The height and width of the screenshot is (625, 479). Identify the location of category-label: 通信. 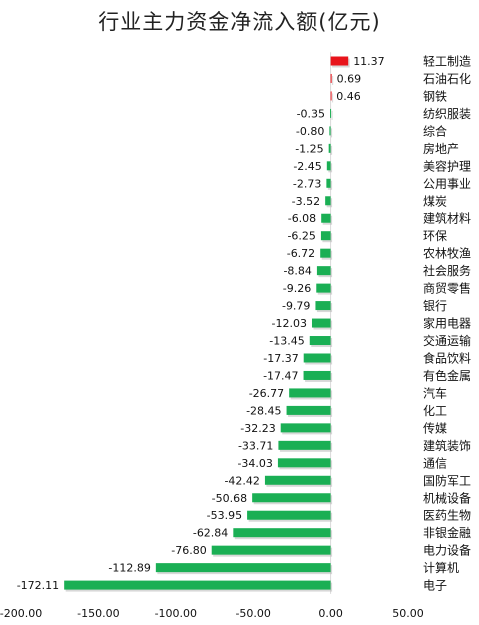
(435, 463).